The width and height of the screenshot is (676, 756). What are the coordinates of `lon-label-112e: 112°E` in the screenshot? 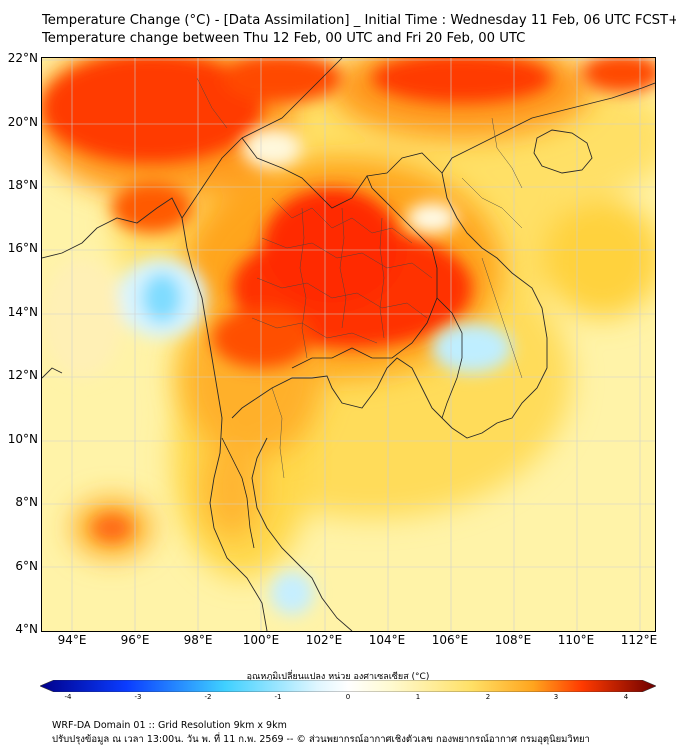 It's located at (639, 640).